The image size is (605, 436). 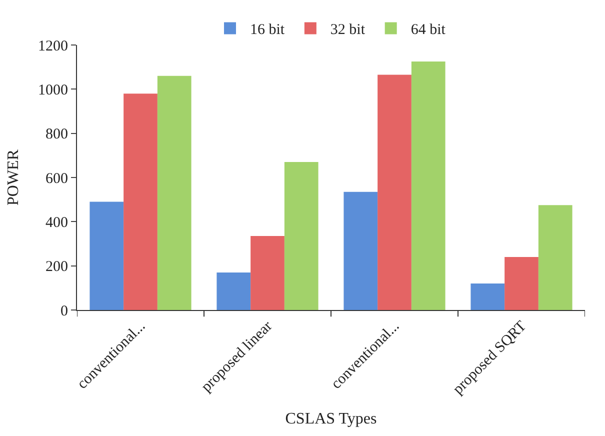 I want to click on legend-label: 16 bit, so click(x=268, y=30).